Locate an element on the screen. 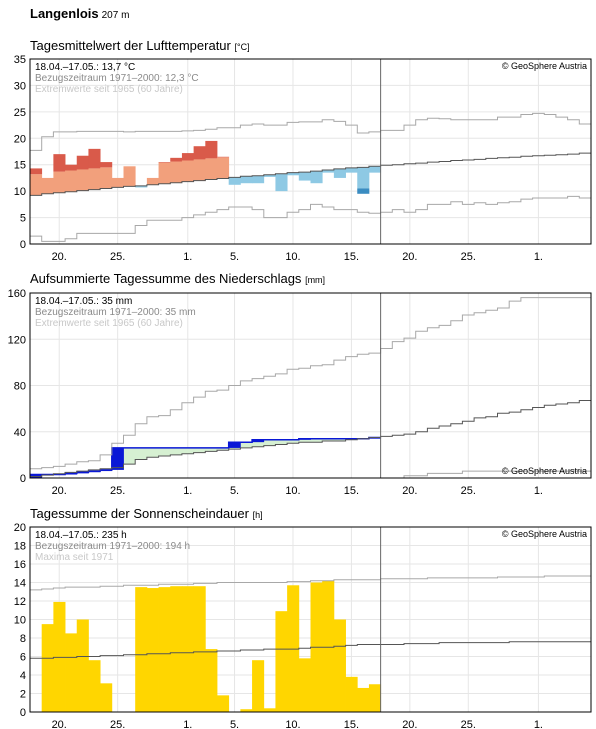 Image resolution: width=596 pixels, height=729 pixels. temperature-legend-extremes: Extremwerte seit 1965 (60 Jahre) is located at coordinates (109, 89).